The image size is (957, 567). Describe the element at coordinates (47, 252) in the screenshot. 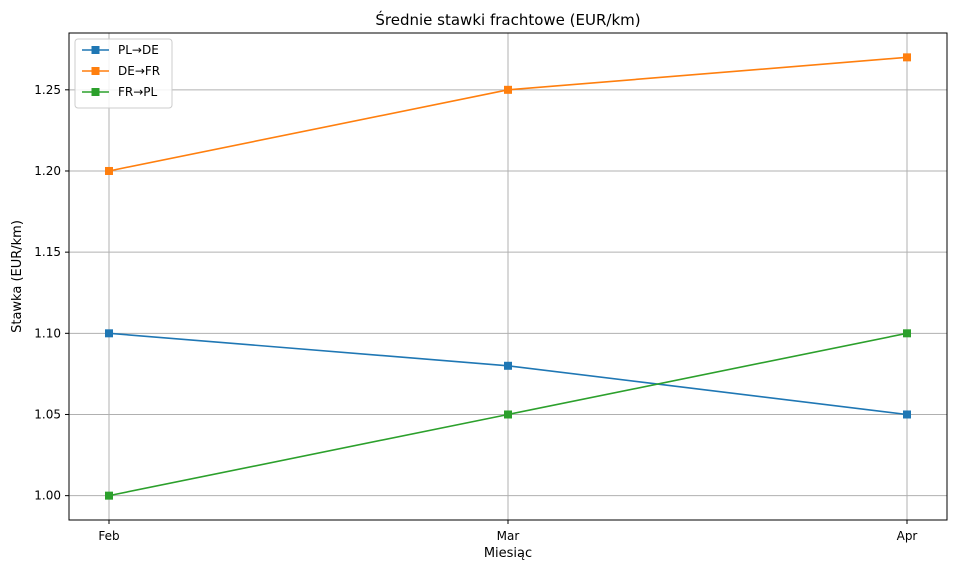

I see `y-tick-label: 1.15` at that location.